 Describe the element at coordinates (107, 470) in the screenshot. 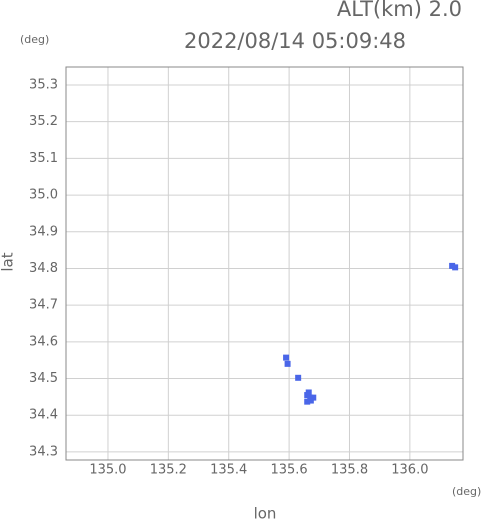

I see `x-tick-label: 135.0` at that location.